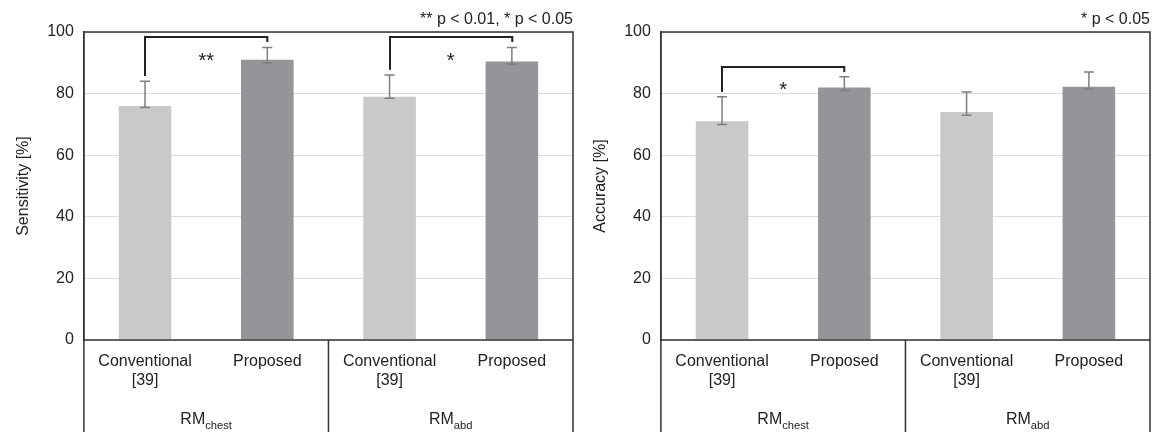 The height and width of the screenshot is (436, 1154). I want to click on text: ** p < 0.01, * p < 0.05, so click(496, 18).